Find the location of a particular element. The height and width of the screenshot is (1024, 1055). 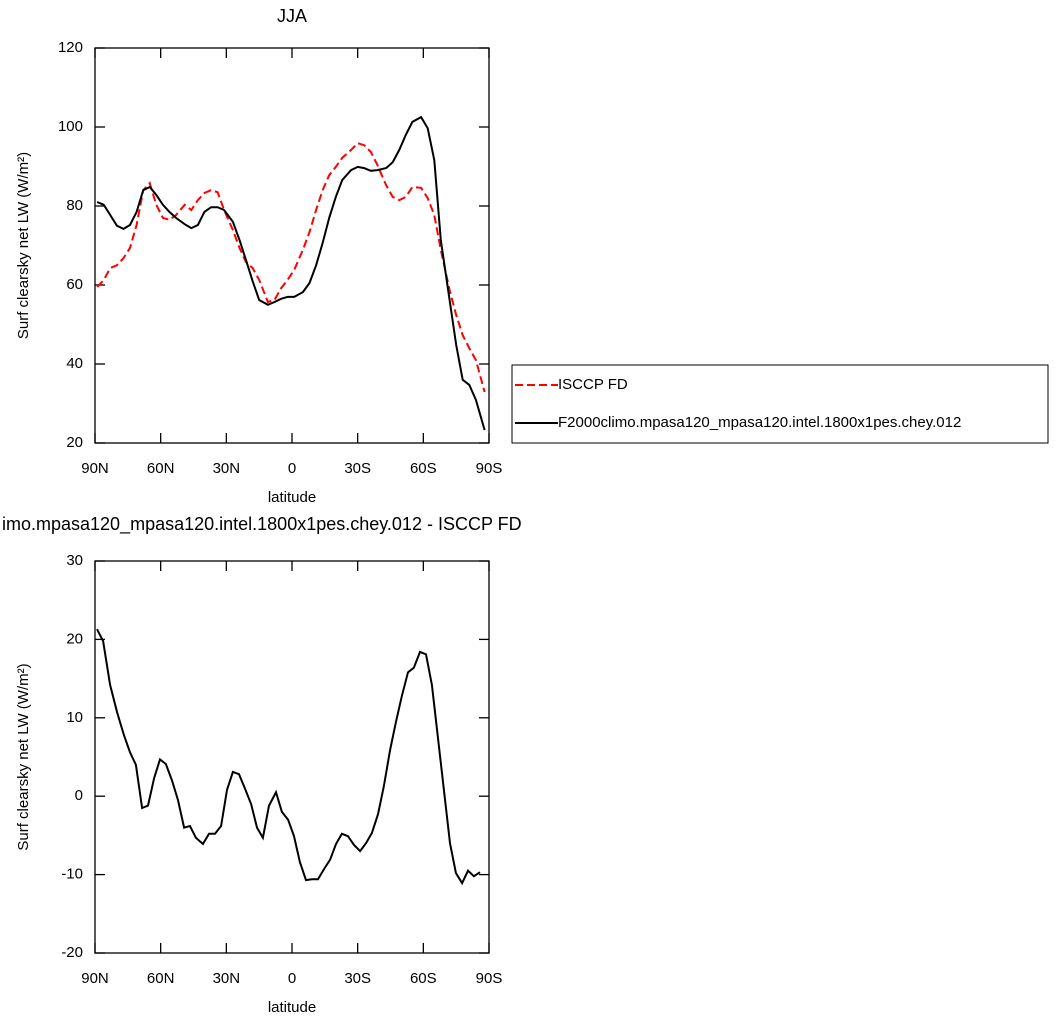

y-tick-label: 60 is located at coordinates (74, 284).